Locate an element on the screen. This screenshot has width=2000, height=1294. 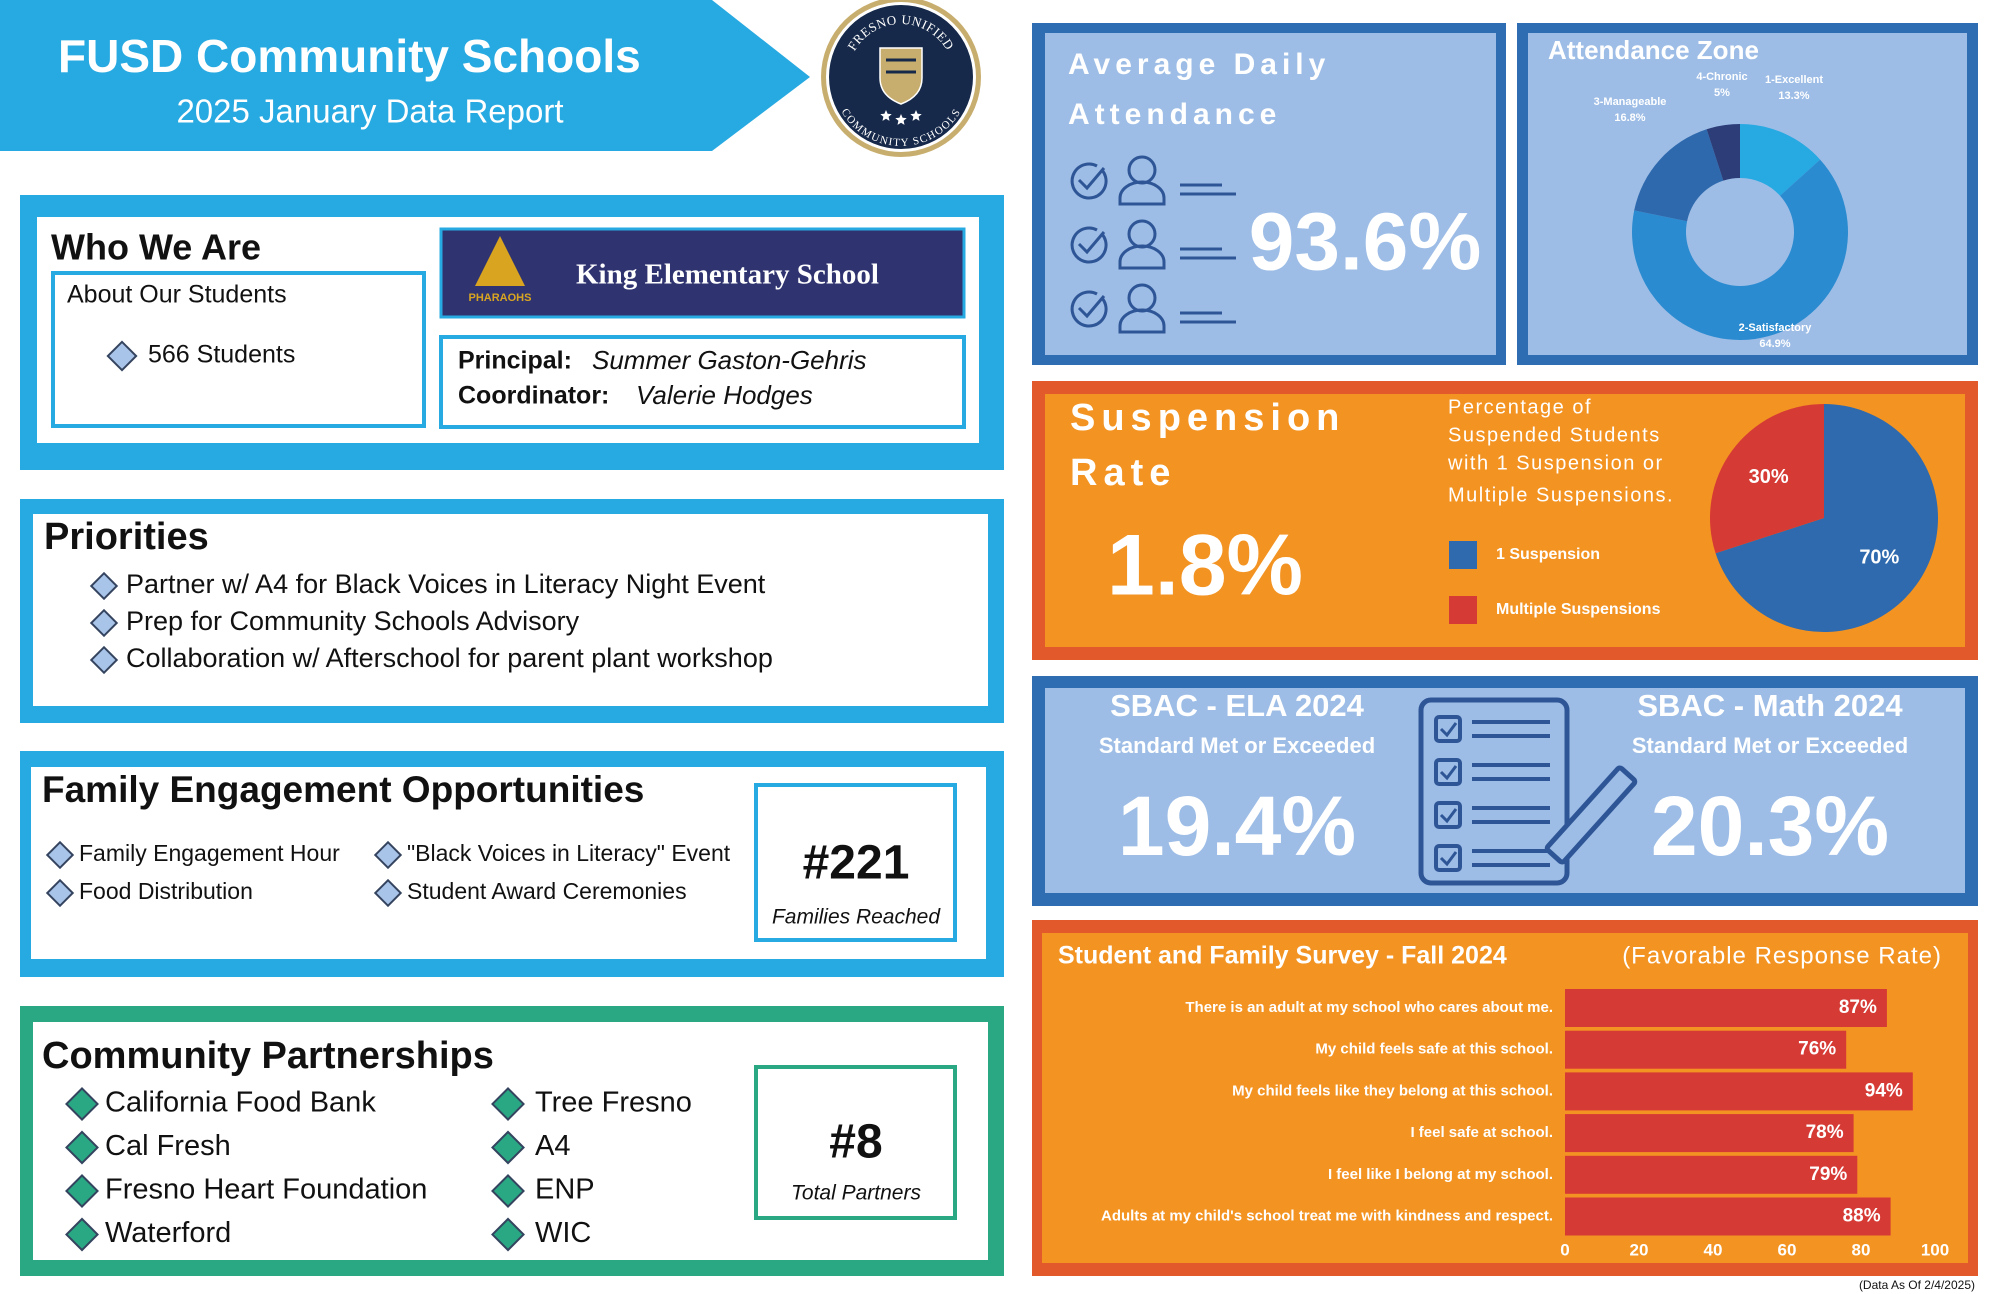
partner-item: California Food Bank is located at coordinates (240, 1103).